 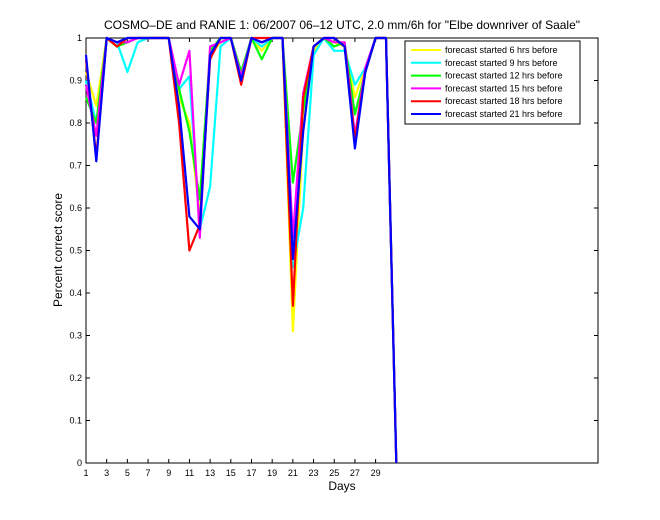 I want to click on y-tick-label: 0.3, so click(x=75, y=336).